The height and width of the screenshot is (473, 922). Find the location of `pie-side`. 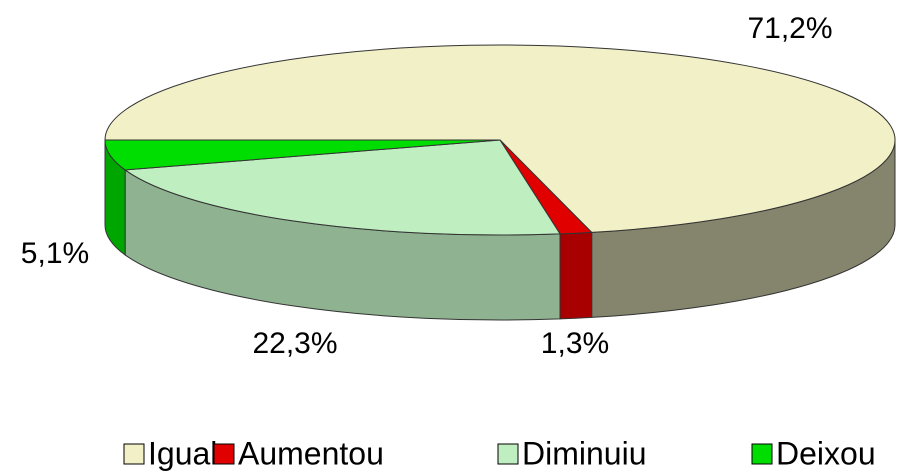

pie-side is located at coordinates (576, 275).